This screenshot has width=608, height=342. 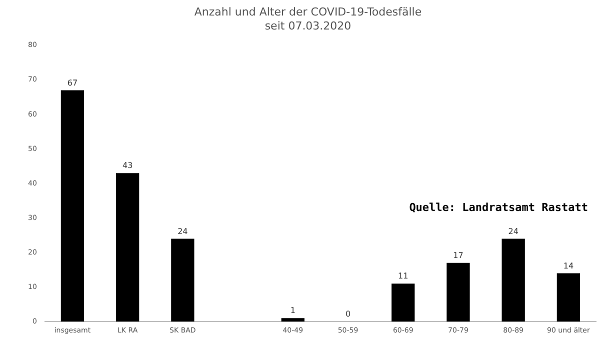 I want to click on data-label: 14, so click(x=568, y=265).